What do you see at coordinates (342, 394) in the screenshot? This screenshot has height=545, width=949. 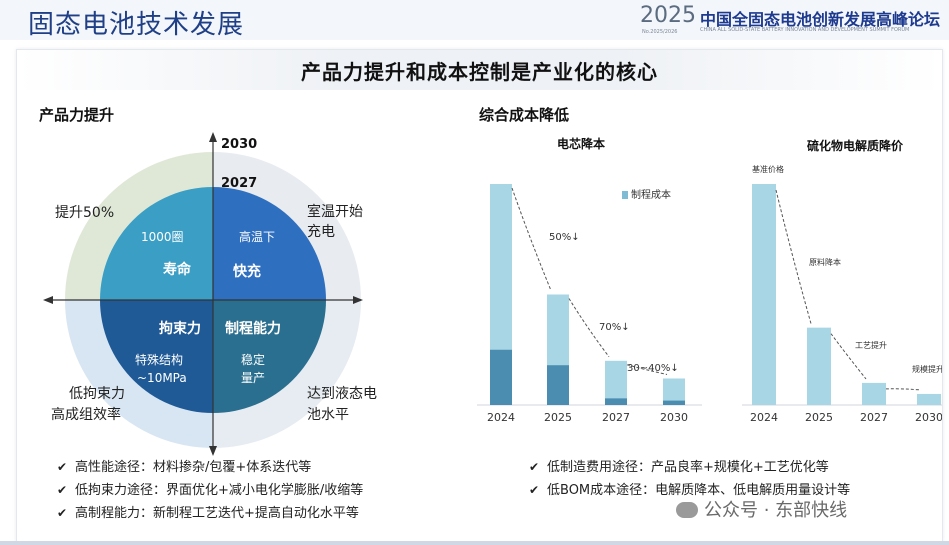 I see `outer-bottom-right-1: 达到液态电` at bounding box center [342, 394].